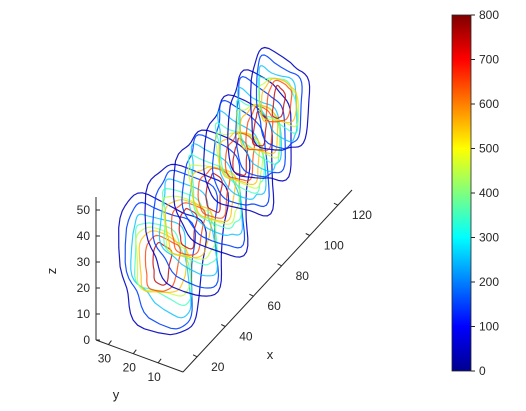  Describe the element at coordinates (362, 215) in the screenshot. I see `x-tick-label: 120` at that location.